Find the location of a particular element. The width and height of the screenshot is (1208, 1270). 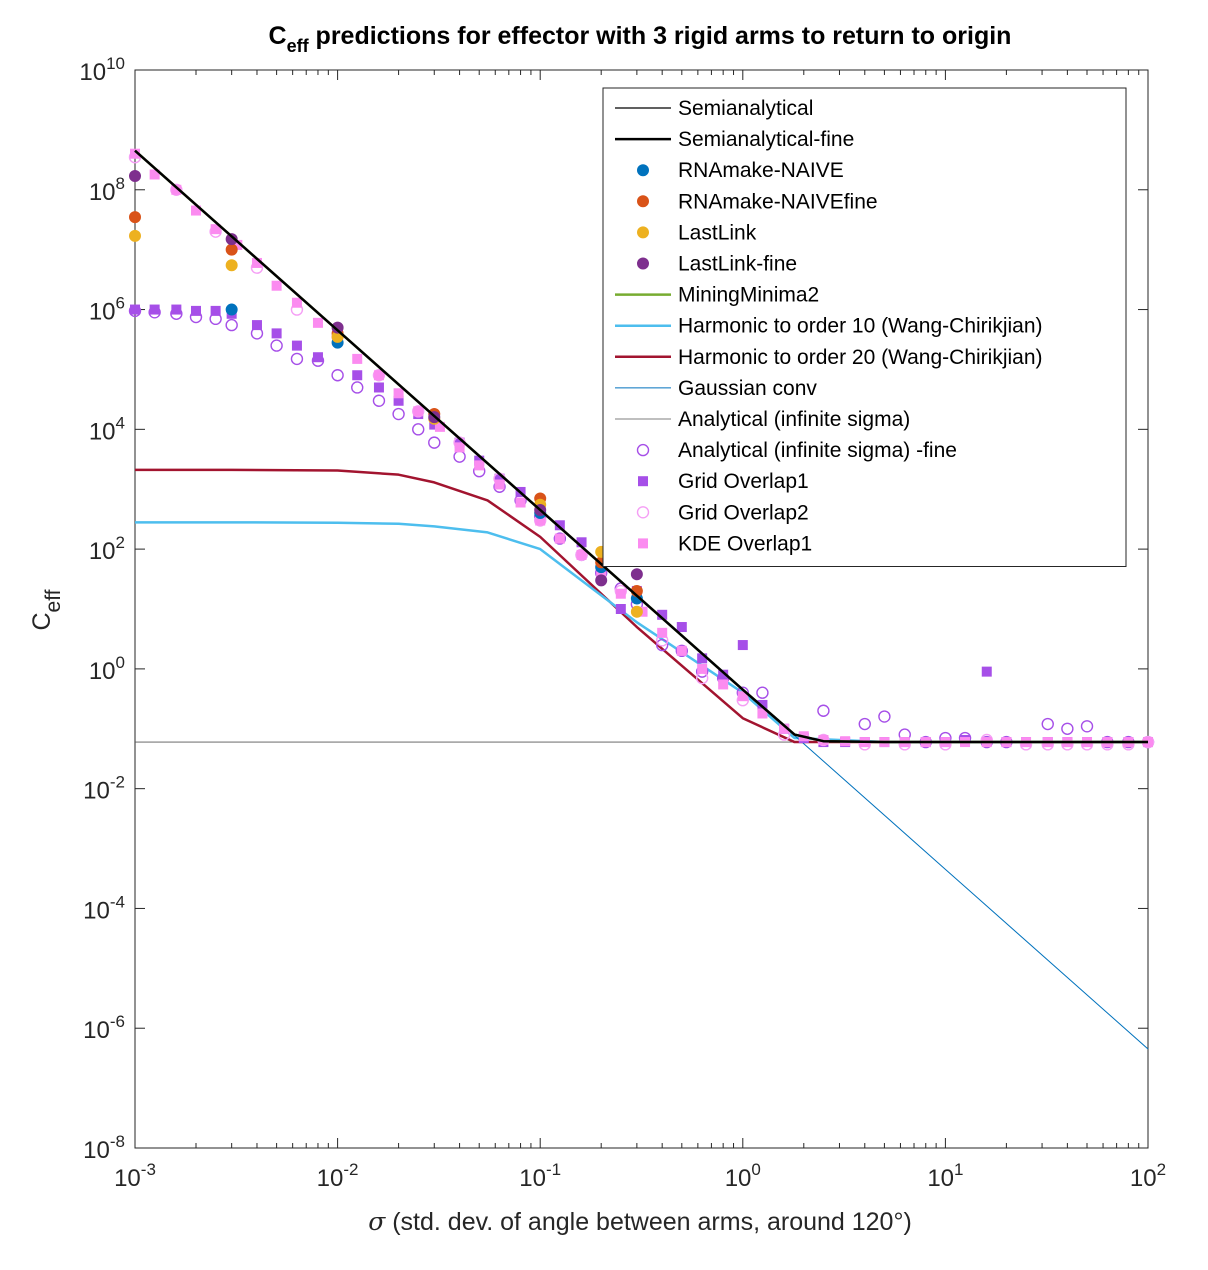

legend-label: RNAmake-NAIVE is located at coordinates (761, 170).